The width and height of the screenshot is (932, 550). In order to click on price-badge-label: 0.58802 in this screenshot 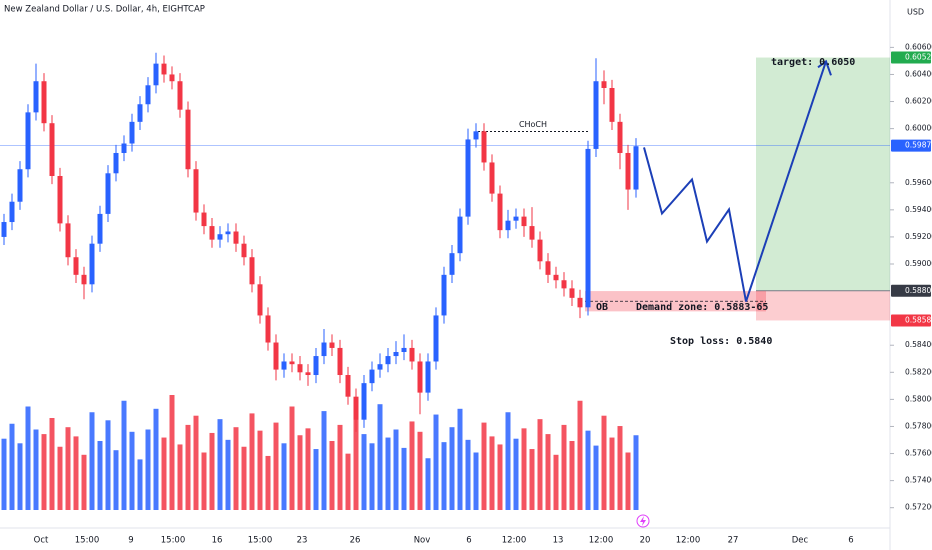, I will do `click(918, 290)`.